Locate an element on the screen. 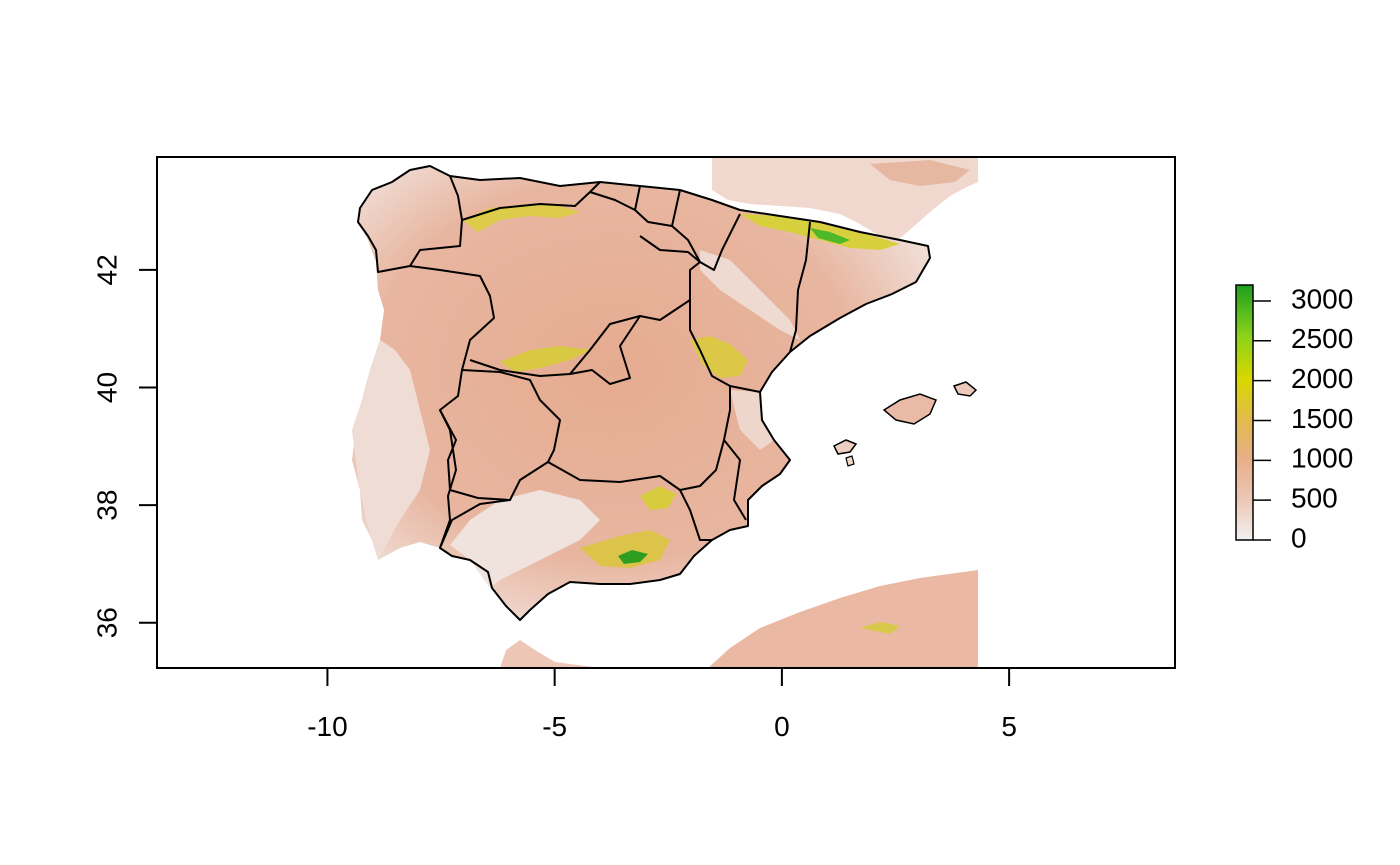 This screenshot has width=1400, height=865. legend-tick-label: 2000 is located at coordinates (1322, 378).